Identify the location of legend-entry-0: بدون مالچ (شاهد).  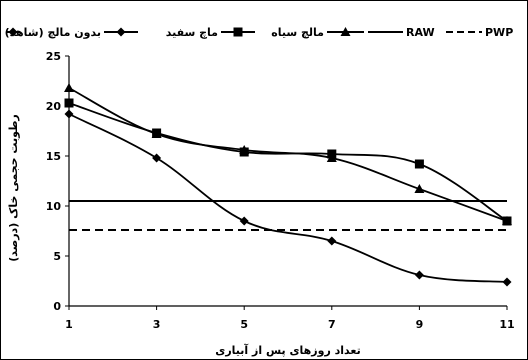
(71, 32).